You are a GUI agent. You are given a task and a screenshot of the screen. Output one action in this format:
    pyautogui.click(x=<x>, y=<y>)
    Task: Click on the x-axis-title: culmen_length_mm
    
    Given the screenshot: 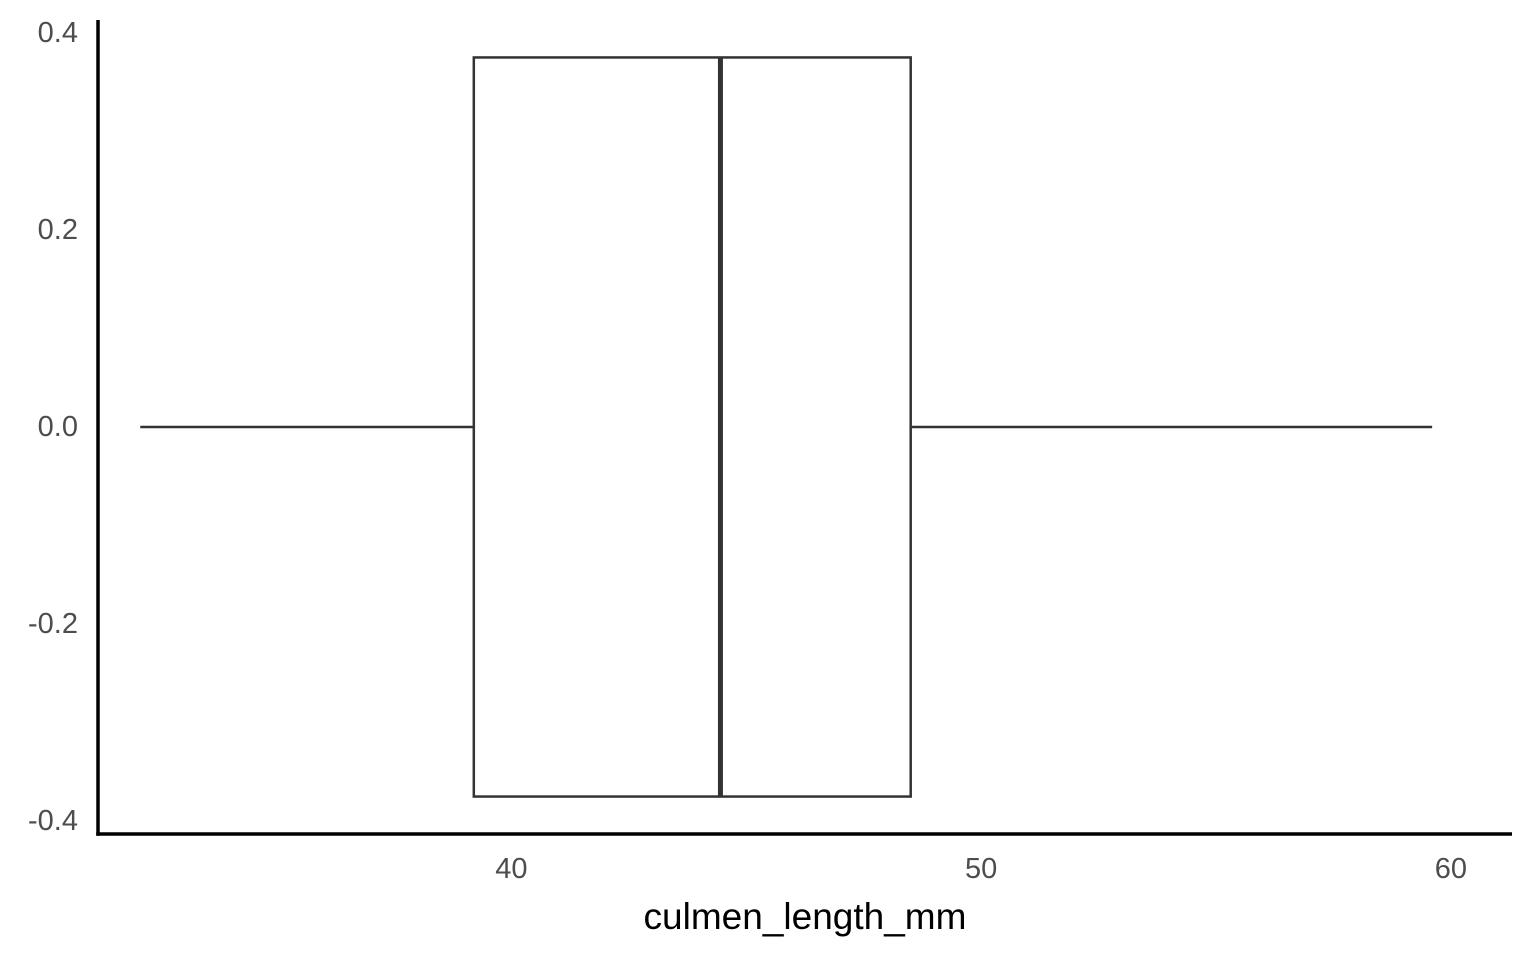 What is the action you would take?
    pyautogui.click(x=805, y=916)
    